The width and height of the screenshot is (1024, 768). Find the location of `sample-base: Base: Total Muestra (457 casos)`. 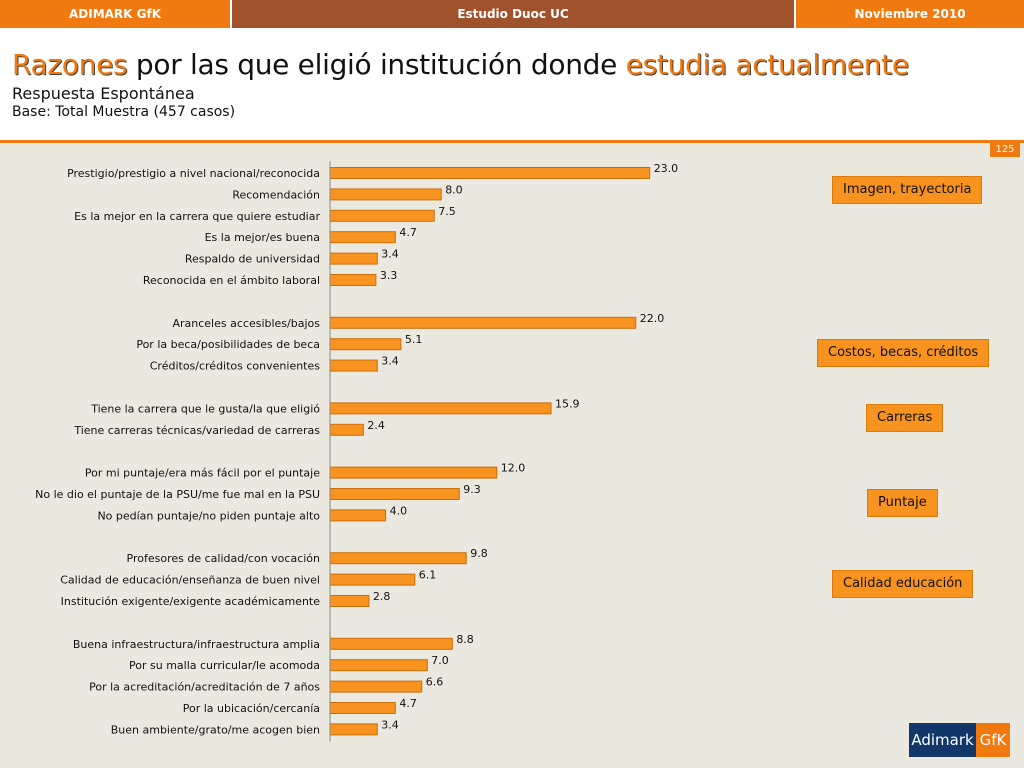

sample-base: Base: Total Muestra (457 casos) is located at coordinates (124, 112).